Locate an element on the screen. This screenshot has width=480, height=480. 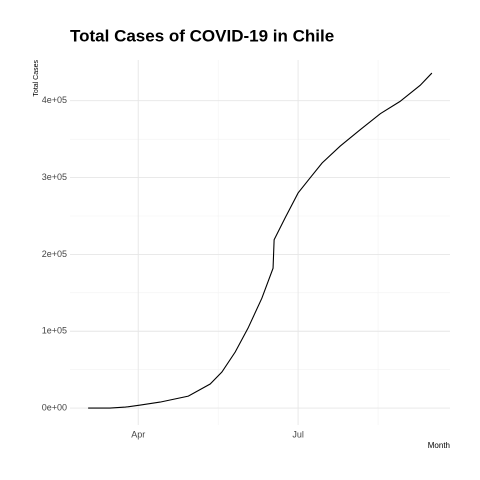
x-tick-label: Apr is located at coordinates (138, 434).